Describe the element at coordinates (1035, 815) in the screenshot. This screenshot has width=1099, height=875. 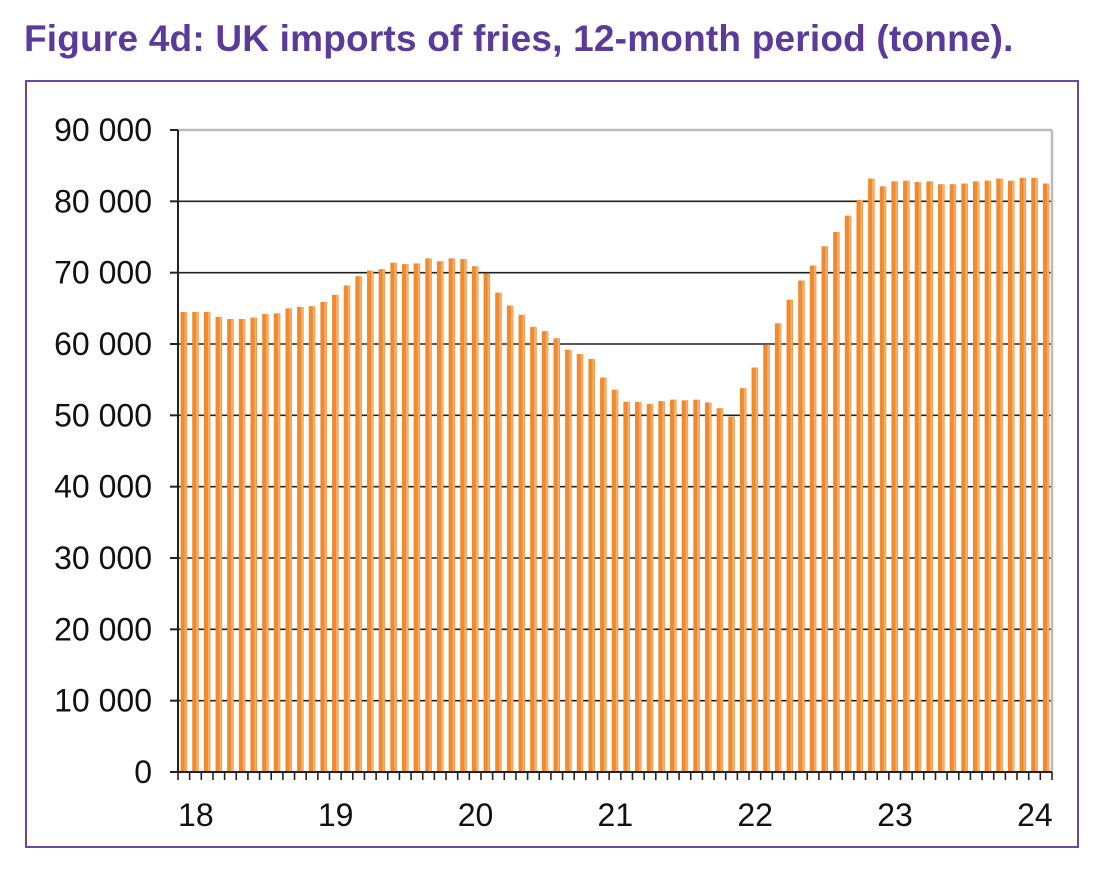
I see `x-year-label: 24` at that location.